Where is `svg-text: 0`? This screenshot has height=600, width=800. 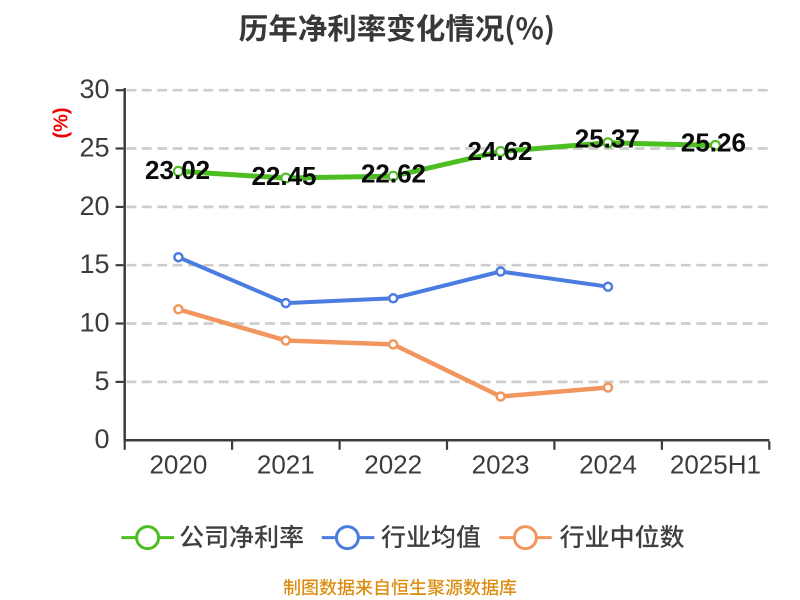
svg-text: 0 is located at coordinates (101, 439).